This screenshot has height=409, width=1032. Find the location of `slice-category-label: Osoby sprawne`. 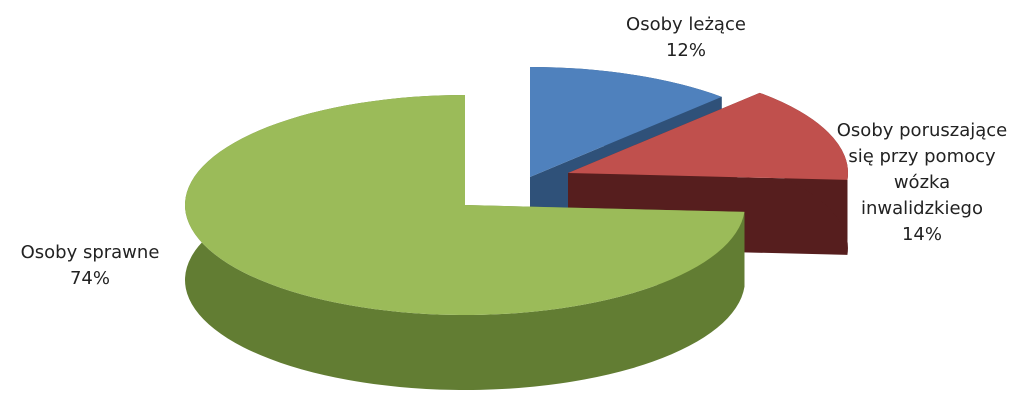

slice-category-label: Osoby sprawne is located at coordinates (90, 252).